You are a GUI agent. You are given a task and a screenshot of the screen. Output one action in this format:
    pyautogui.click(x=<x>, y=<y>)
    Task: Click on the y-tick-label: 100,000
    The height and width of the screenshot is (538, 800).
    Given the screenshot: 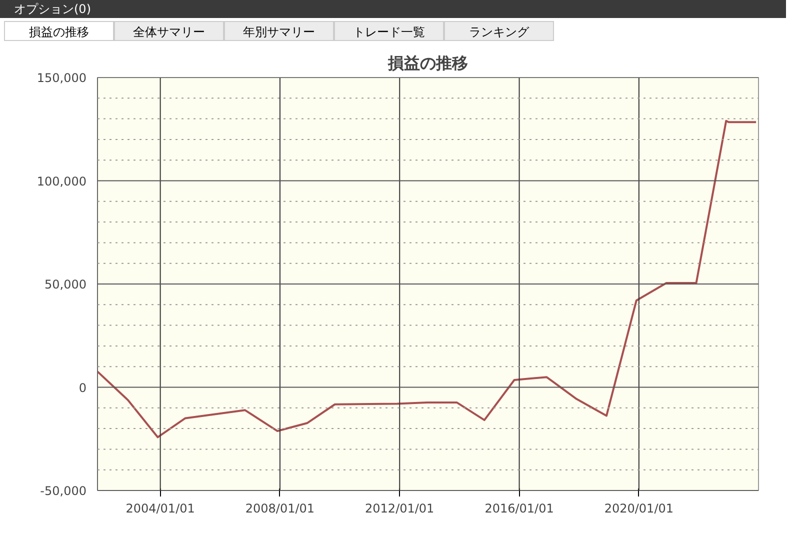 What is the action you would take?
    pyautogui.click(x=61, y=181)
    